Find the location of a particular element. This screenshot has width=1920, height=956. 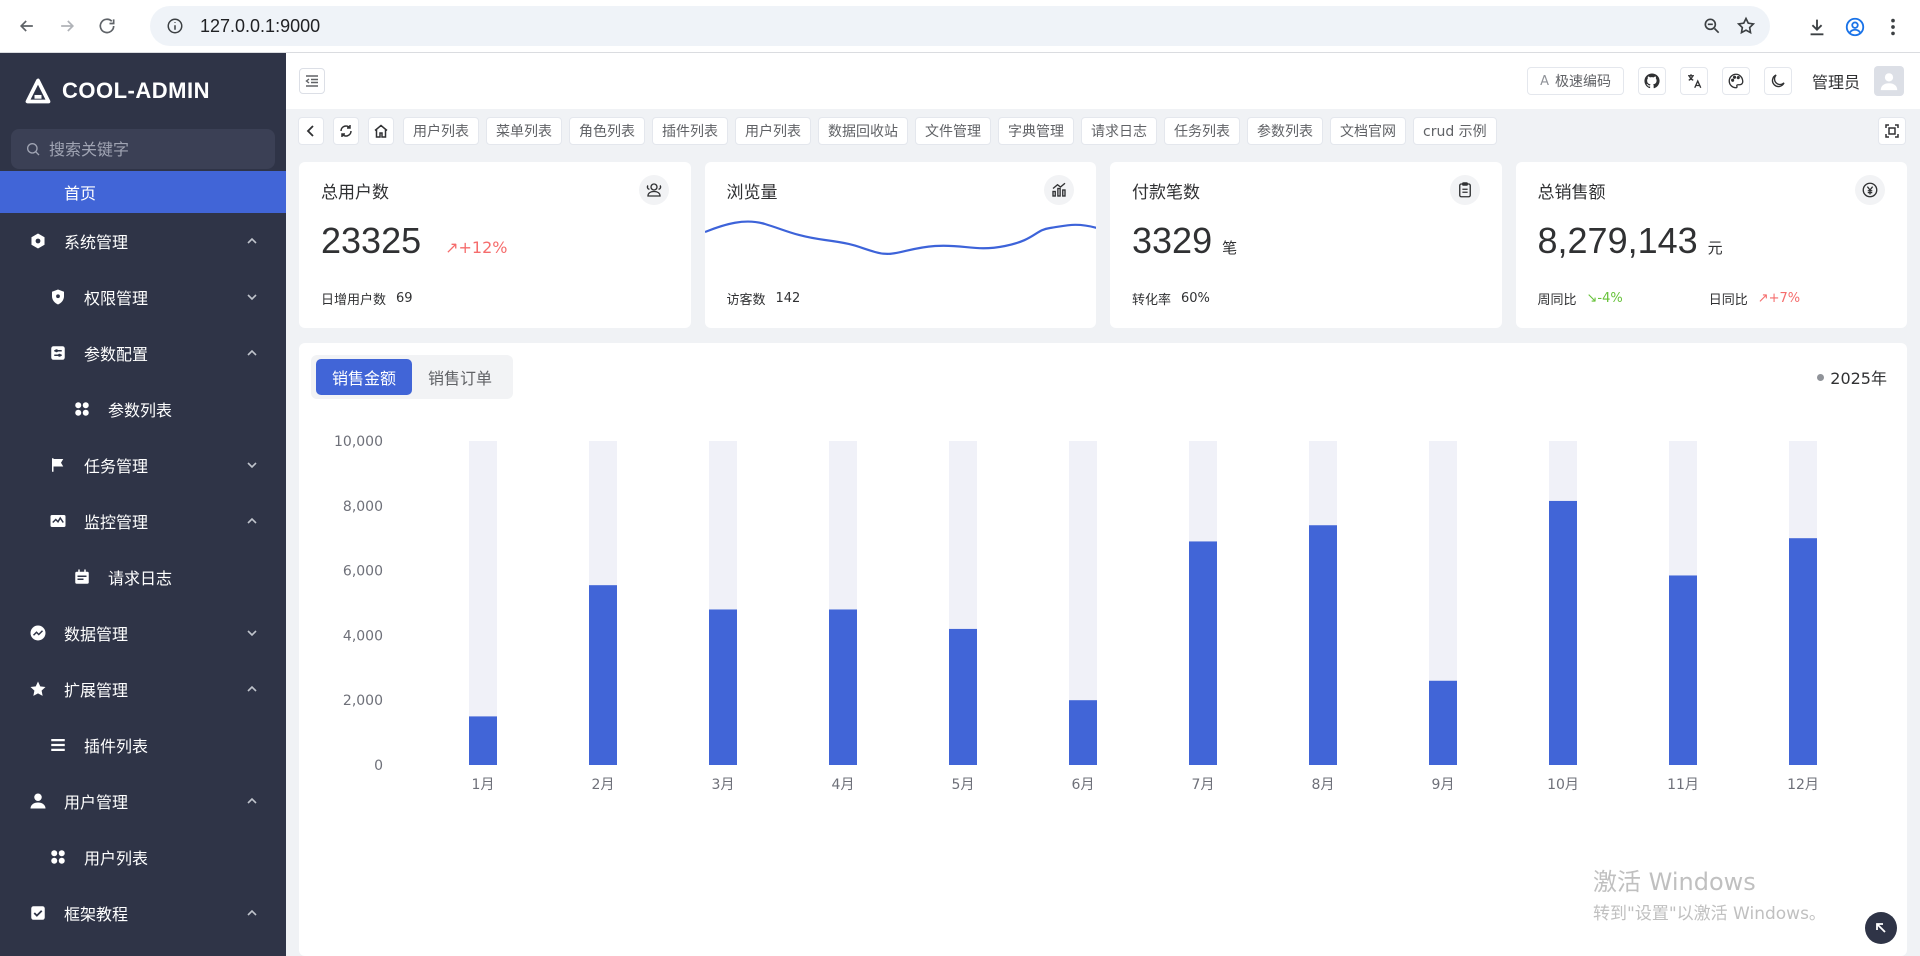

tabs-prev-button is located at coordinates (311, 131).